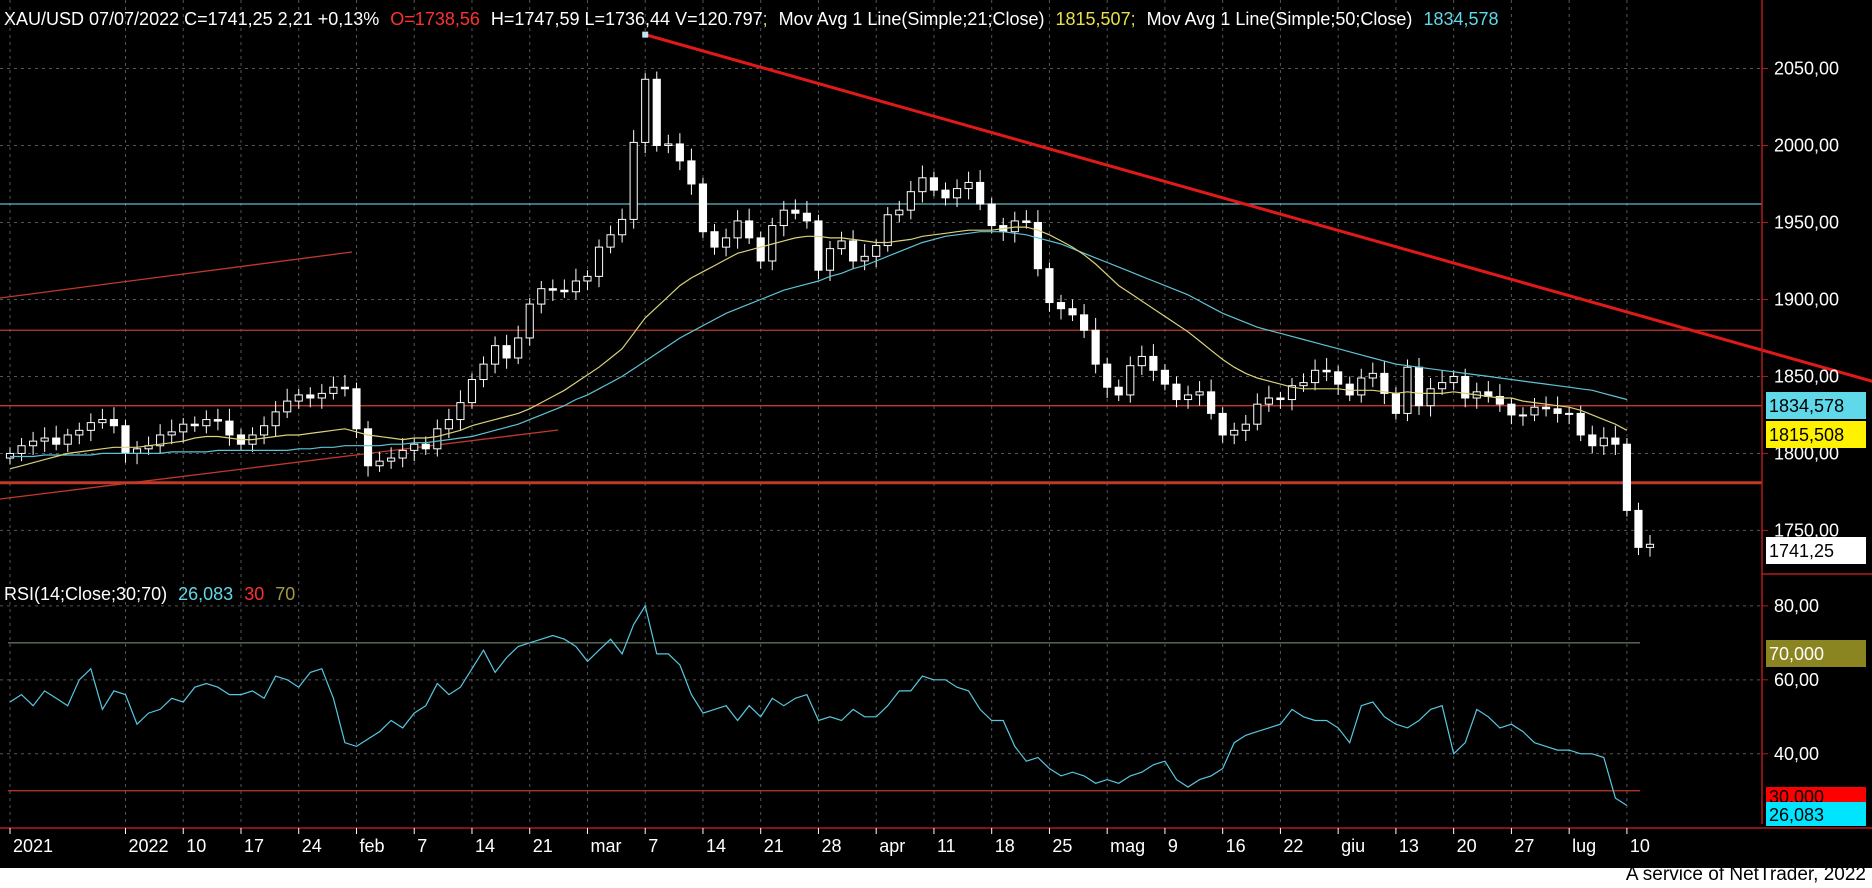 This screenshot has width=1872, height=888. I want to click on badge-close-text: 1741,25, so click(1801, 551).